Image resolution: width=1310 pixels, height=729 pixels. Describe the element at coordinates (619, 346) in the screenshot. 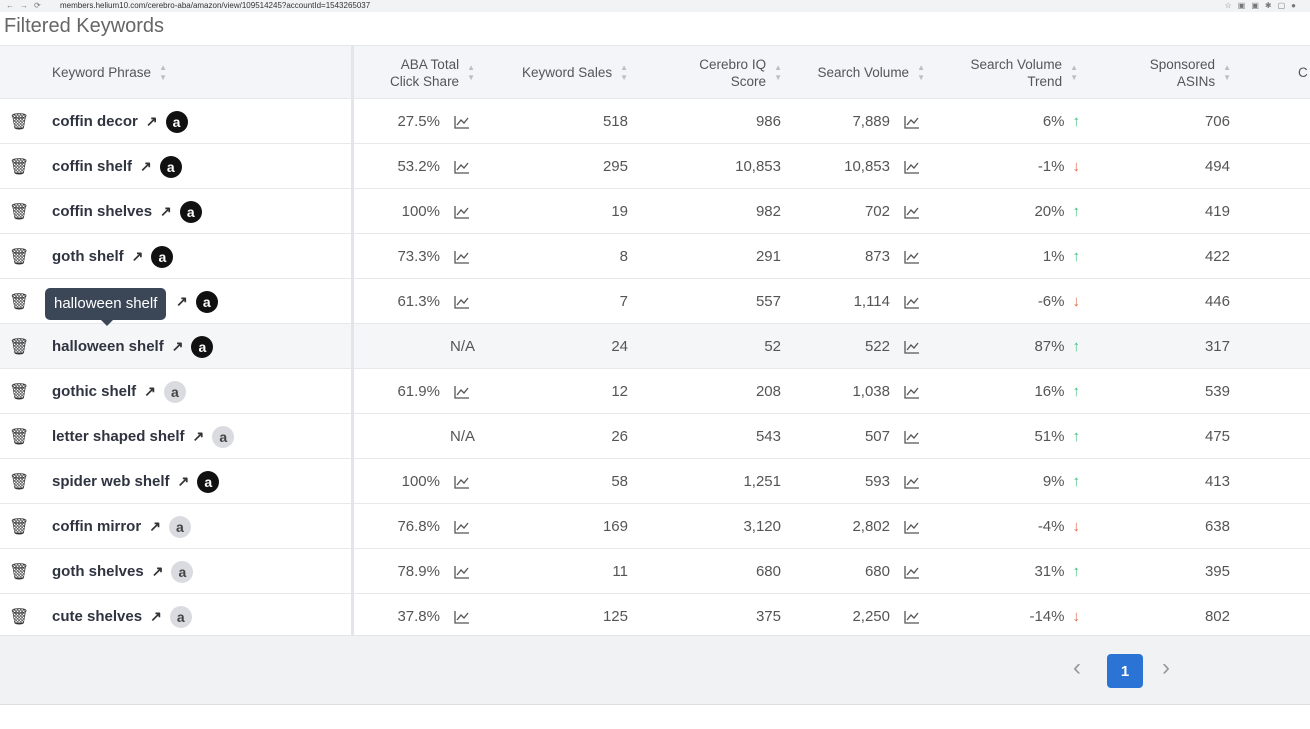

I see `keyword-sales: 24` at that location.